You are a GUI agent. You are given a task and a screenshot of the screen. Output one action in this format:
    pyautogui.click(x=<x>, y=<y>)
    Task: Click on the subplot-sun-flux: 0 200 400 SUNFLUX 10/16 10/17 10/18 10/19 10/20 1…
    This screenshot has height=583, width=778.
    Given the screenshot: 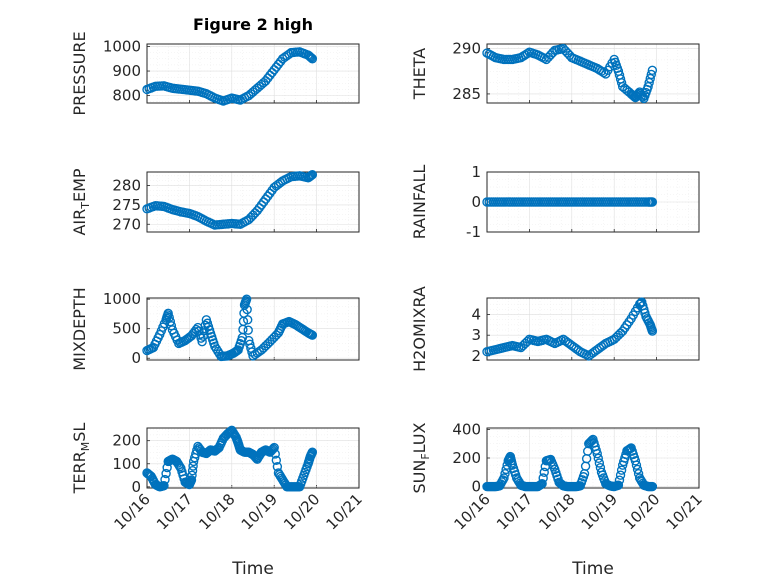 What is the action you would take?
    pyautogui.click(x=558, y=476)
    